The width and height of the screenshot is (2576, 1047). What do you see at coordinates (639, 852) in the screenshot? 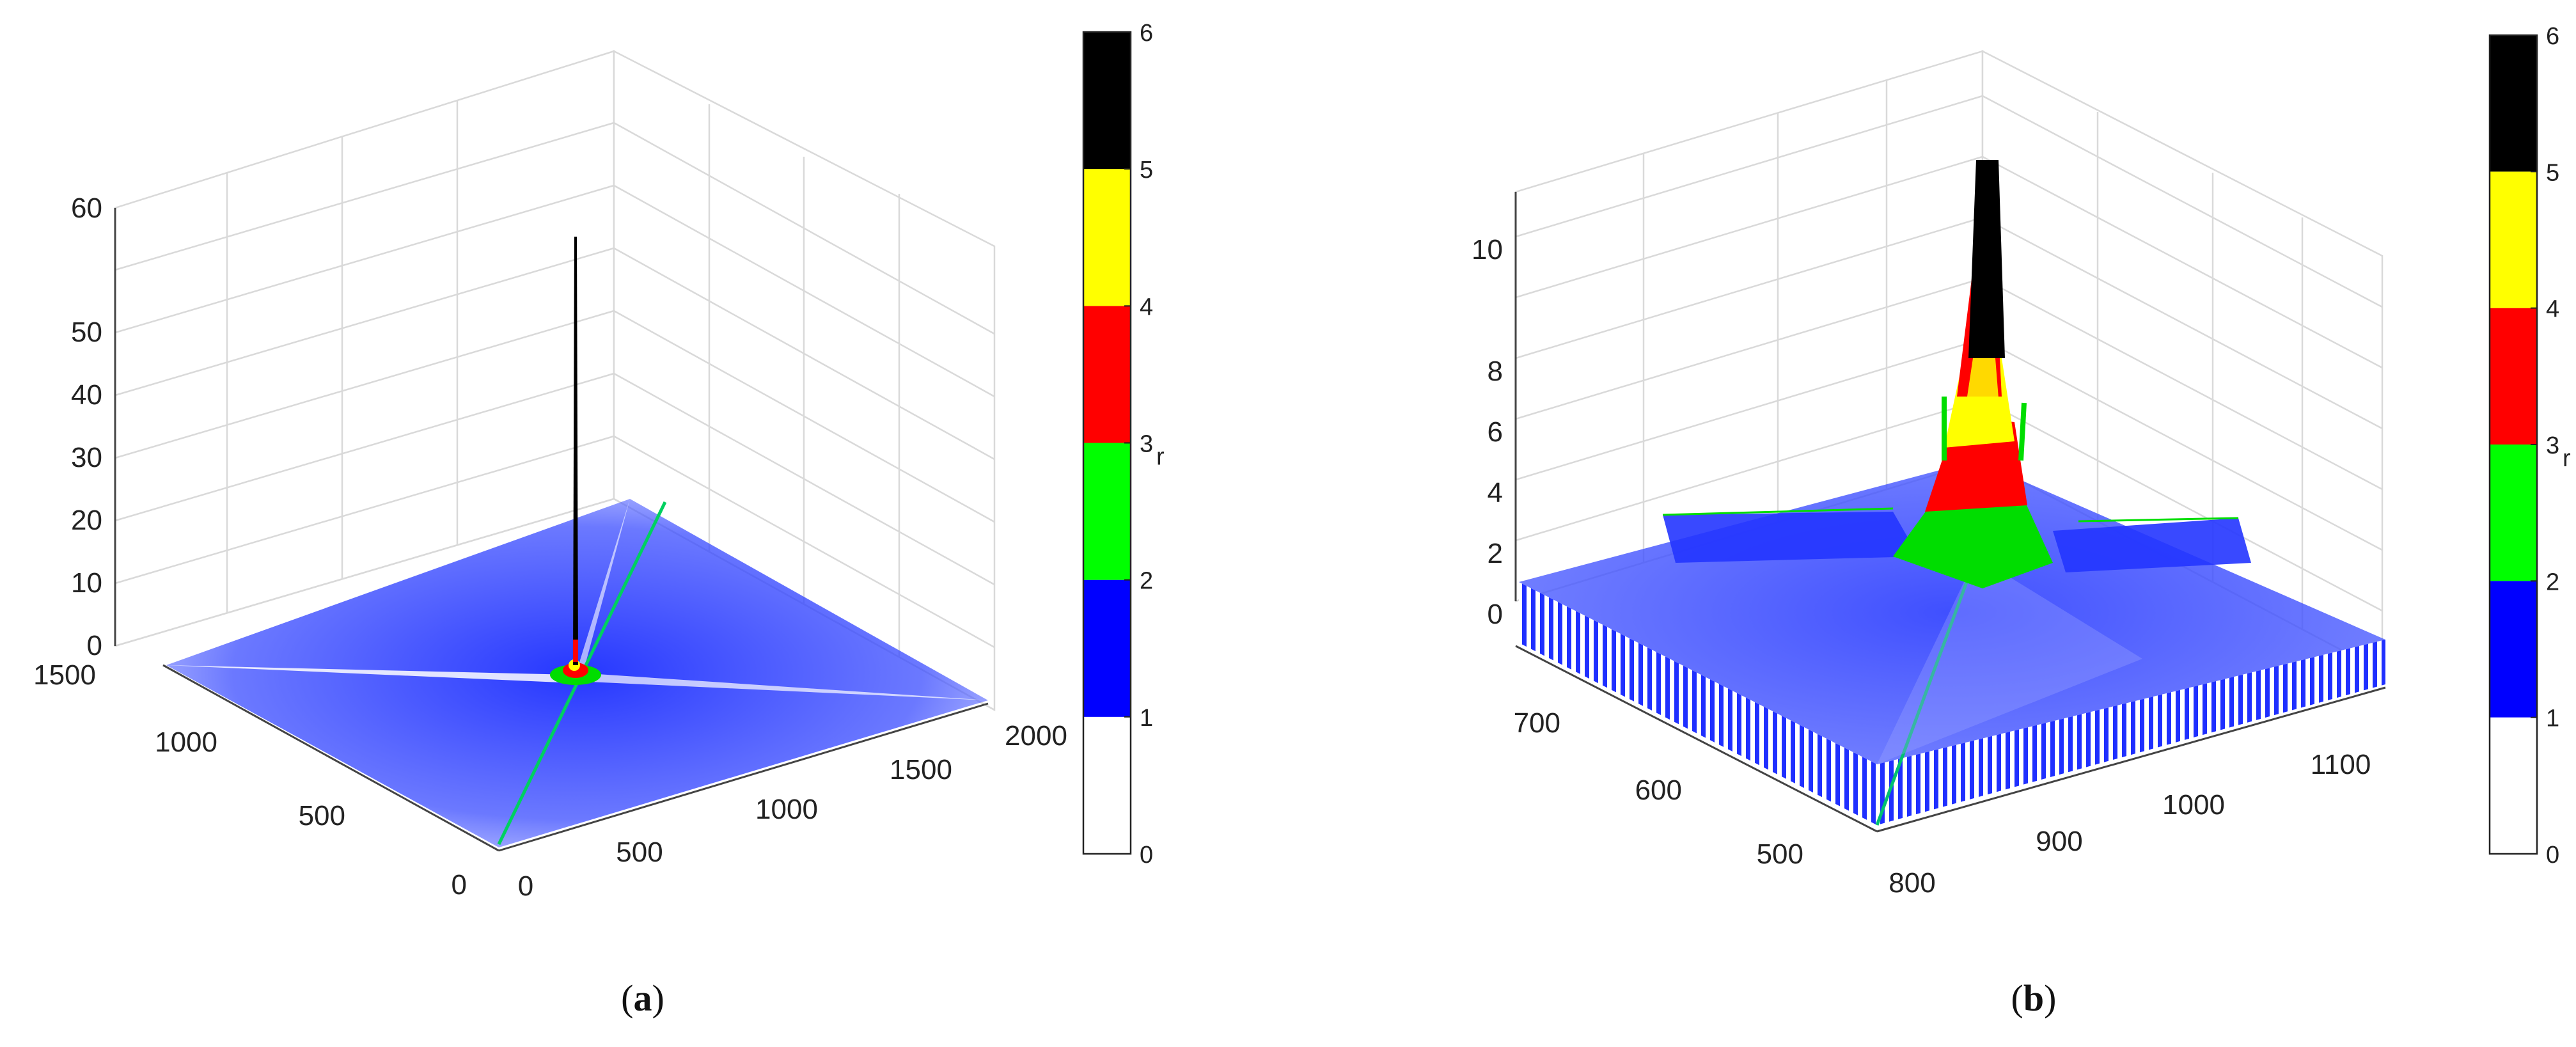
I see `x-tick: 500` at bounding box center [639, 852].